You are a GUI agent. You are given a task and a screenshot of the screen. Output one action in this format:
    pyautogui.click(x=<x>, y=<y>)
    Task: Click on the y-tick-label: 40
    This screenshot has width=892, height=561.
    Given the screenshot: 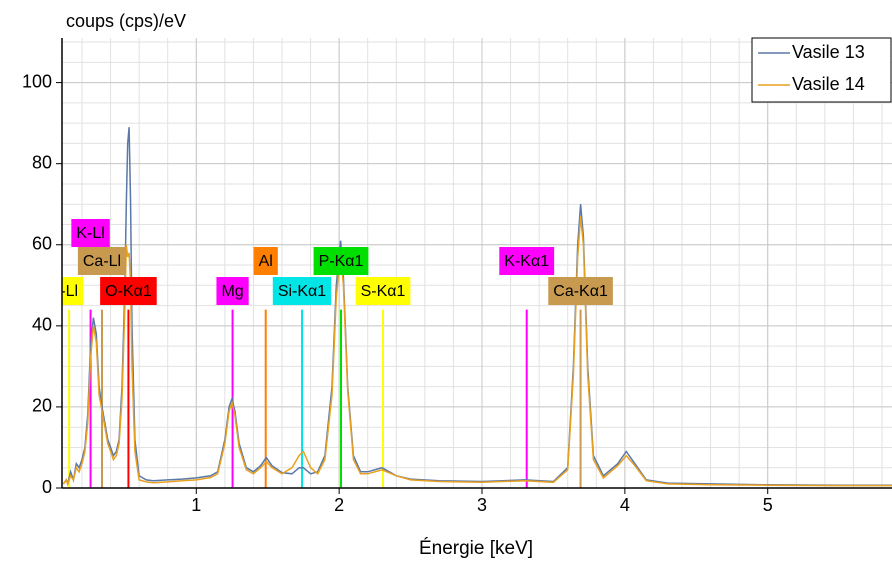 What is the action you would take?
    pyautogui.click(x=42, y=325)
    